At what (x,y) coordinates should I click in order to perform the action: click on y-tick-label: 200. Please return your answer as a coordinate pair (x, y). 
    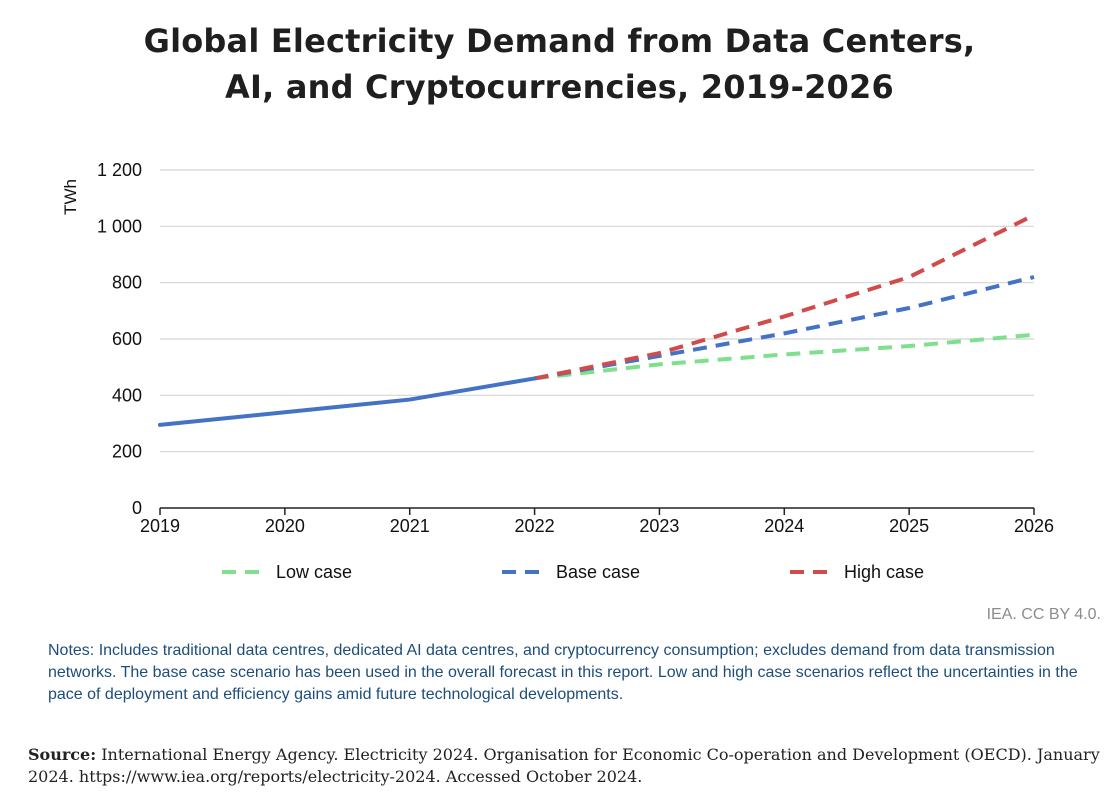
    Looking at the image, I should click on (127, 452).